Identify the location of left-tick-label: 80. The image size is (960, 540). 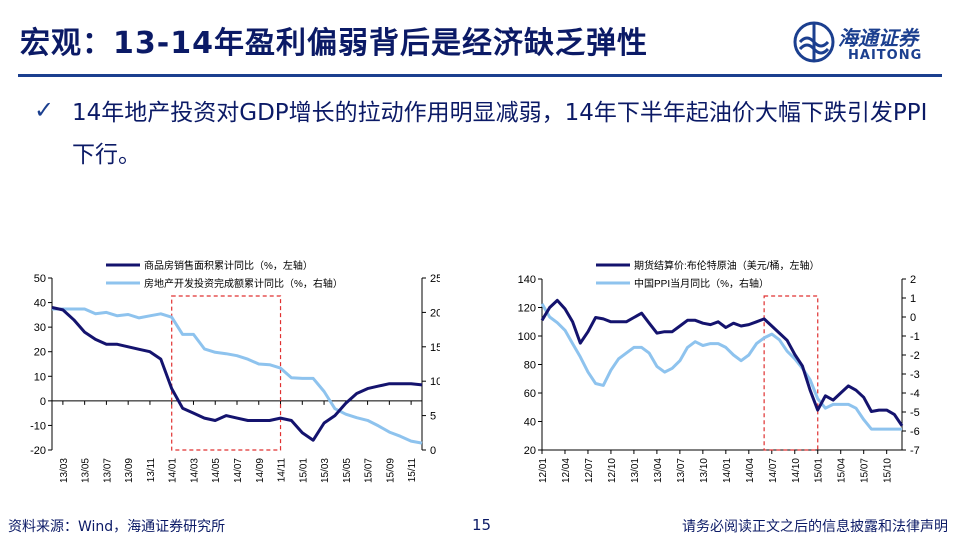
(530, 366).